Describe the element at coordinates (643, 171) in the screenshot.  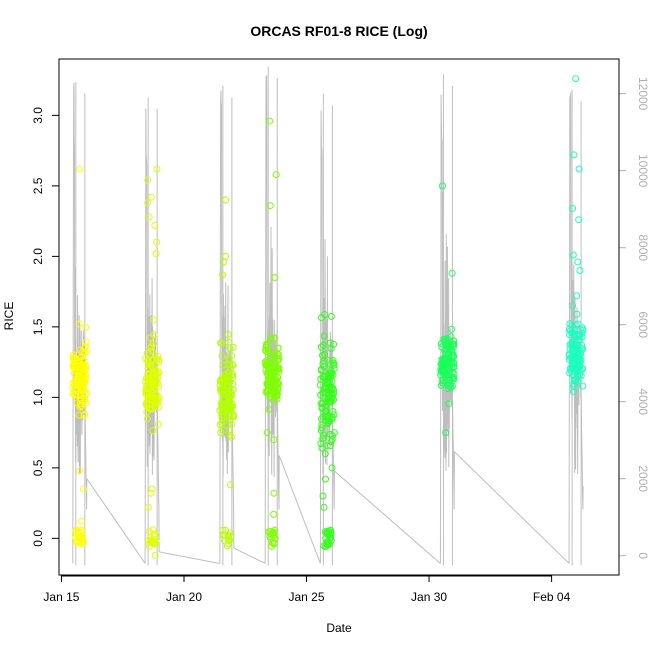
I see `y2-tick-label: 10000` at that location.